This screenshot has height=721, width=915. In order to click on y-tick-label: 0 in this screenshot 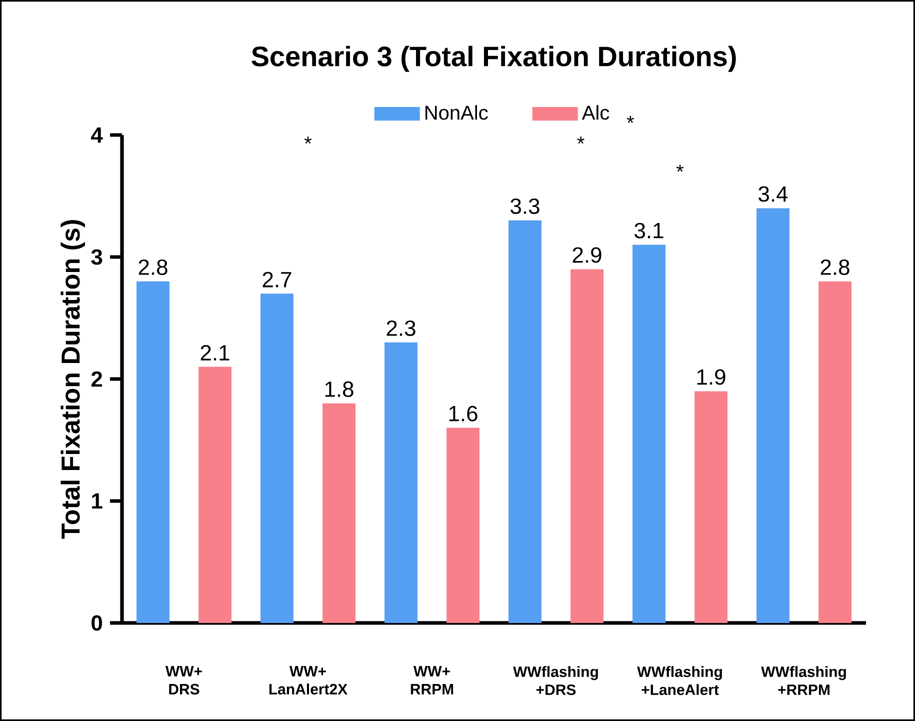, I will do `click(97, 623)`.